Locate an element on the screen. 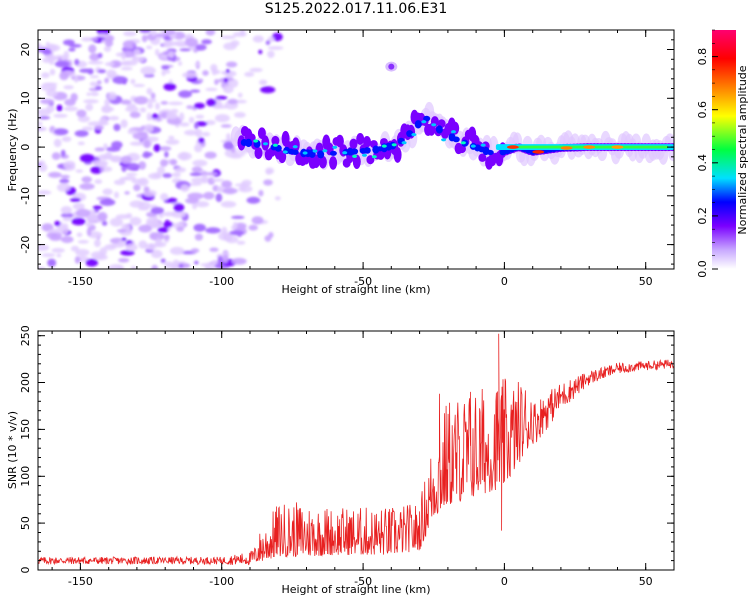 This screenshot has height=600, width=750. colorbar-tick-label: 0.6 is located at coordinates (702, 110).